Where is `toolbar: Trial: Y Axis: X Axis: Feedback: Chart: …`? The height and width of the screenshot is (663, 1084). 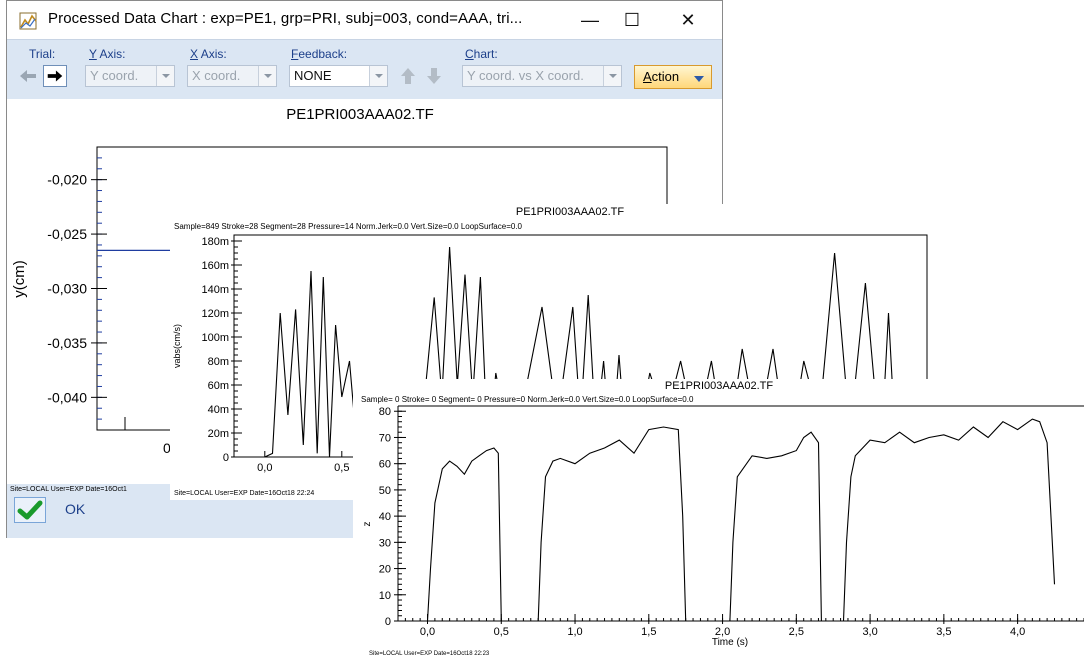
toolbar: Trial: Y Axis: X Axis: Feedback: Chart: … is located at coordinates (364, 69).